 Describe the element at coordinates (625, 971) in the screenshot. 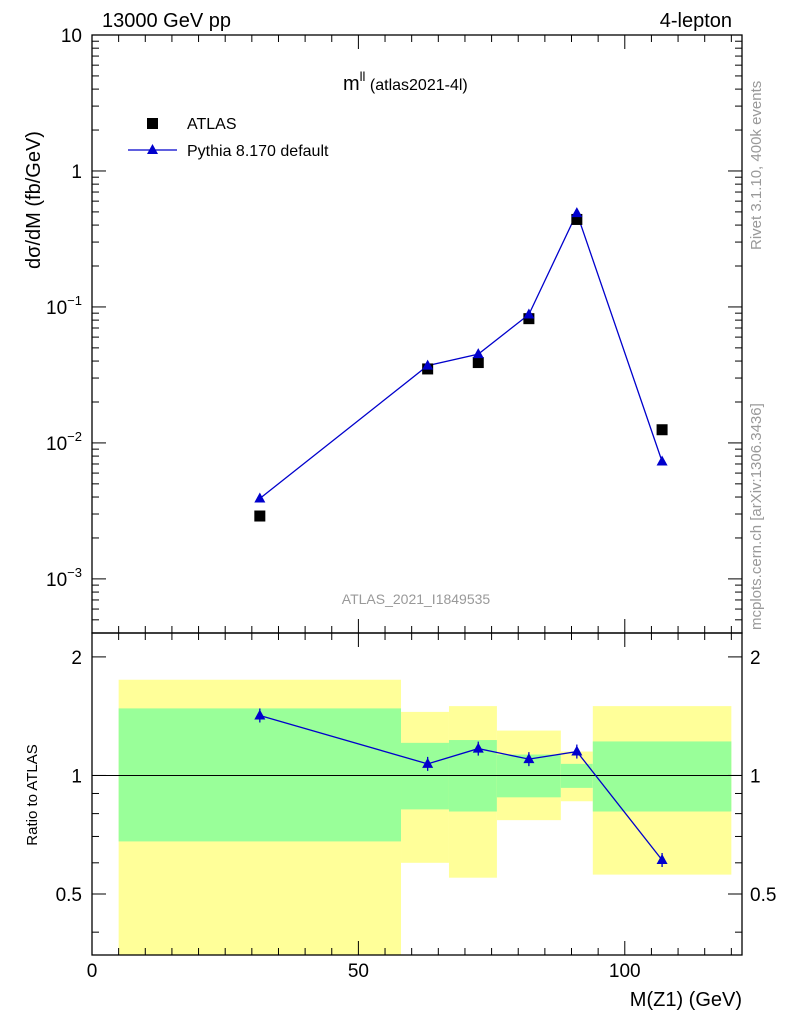

I see `x-tick-label: 100` at that location.